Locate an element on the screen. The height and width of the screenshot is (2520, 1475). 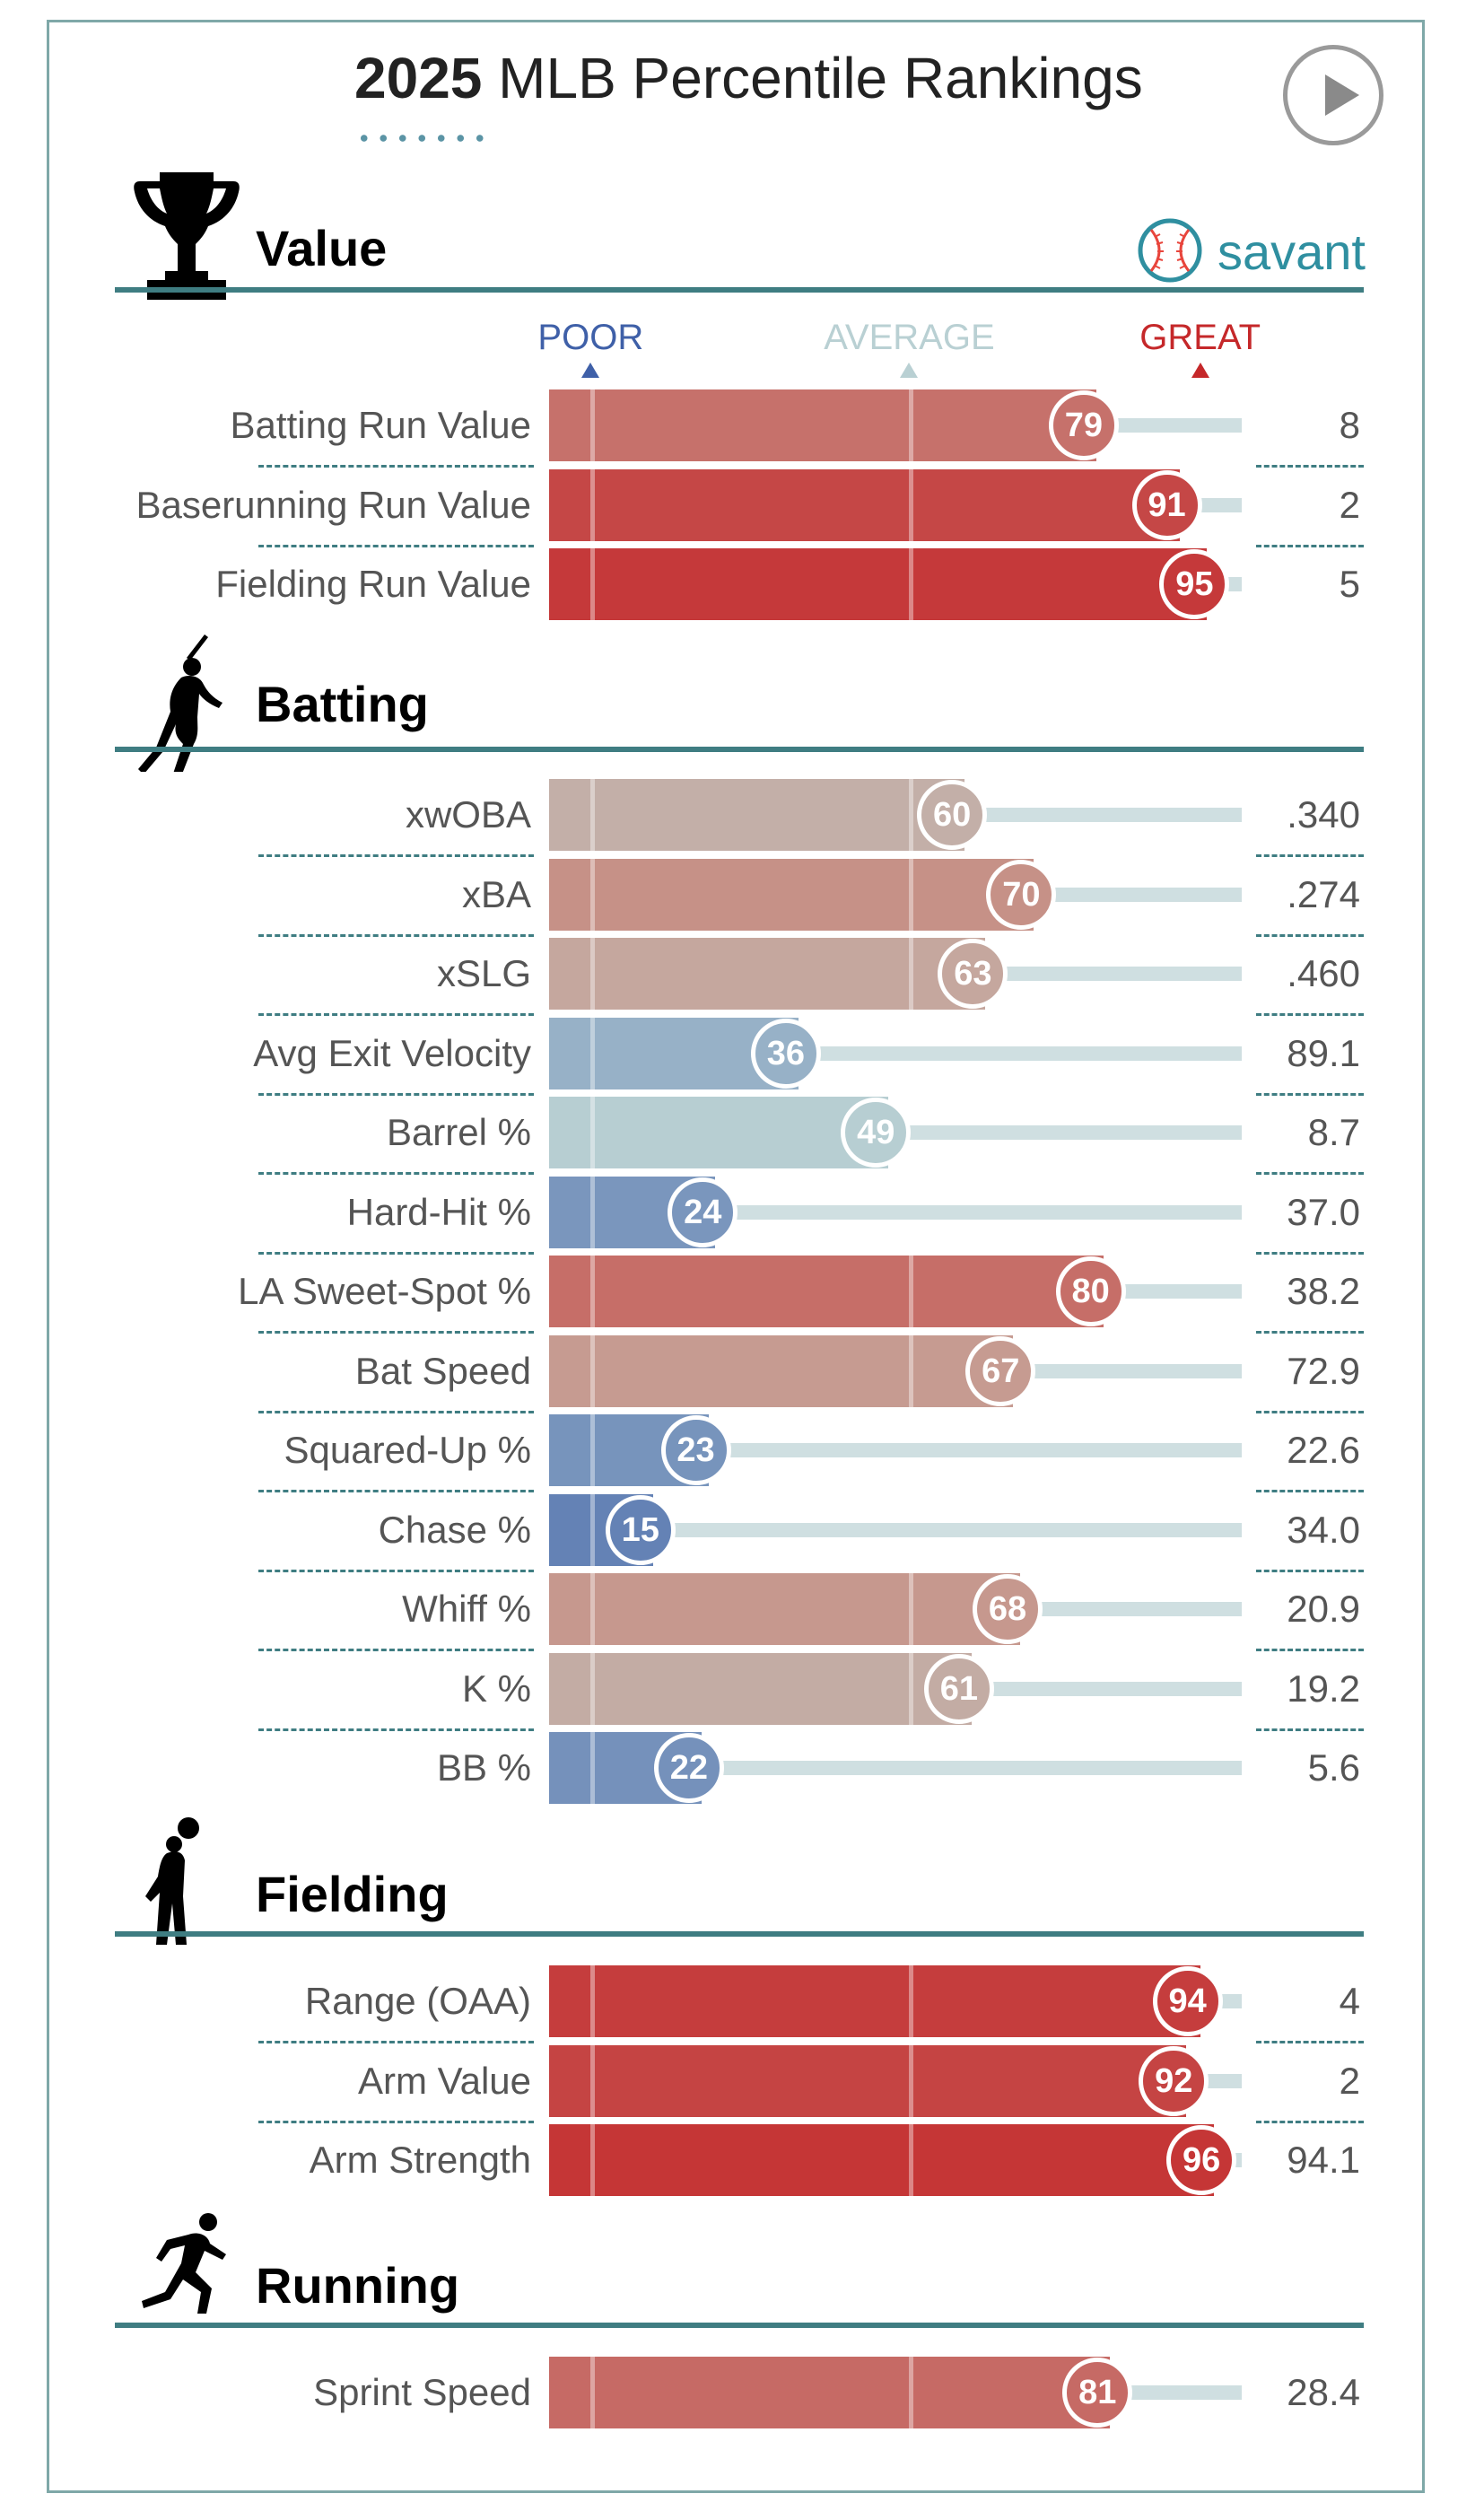
percentile-bubble: 36 is located at coordinates (785, 1054).